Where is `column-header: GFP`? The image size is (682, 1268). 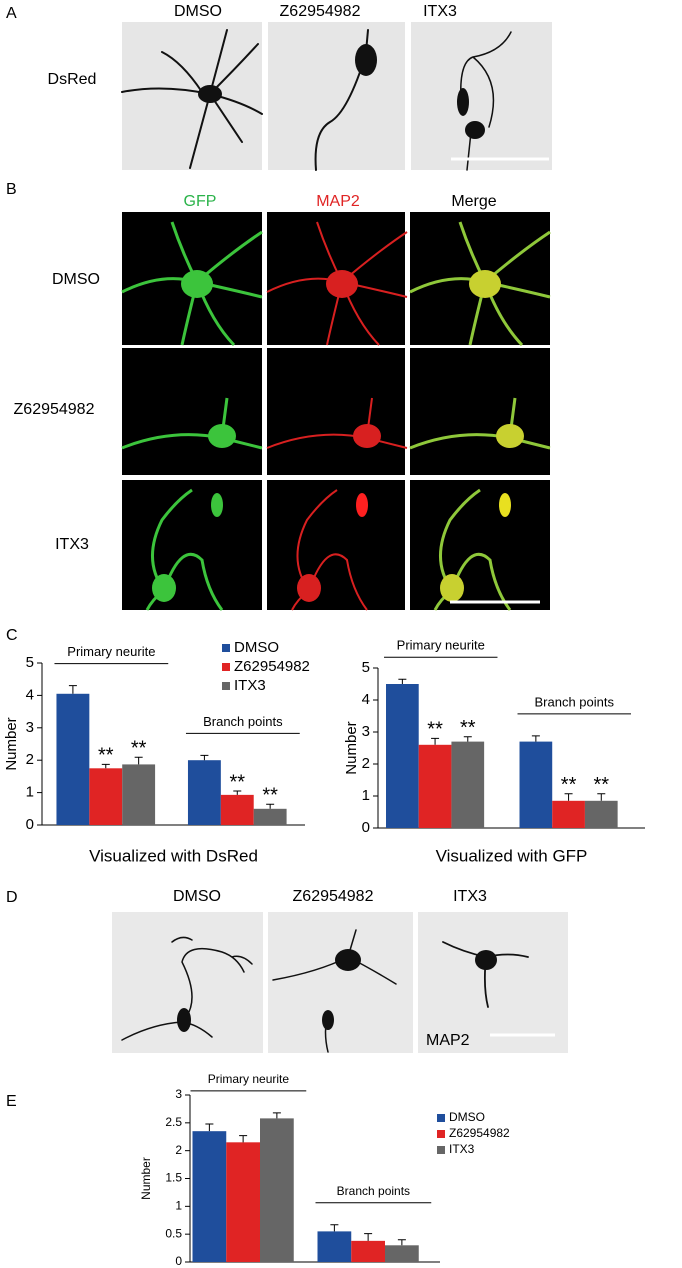 column-header: GFP is located at coordinates (200, 201).